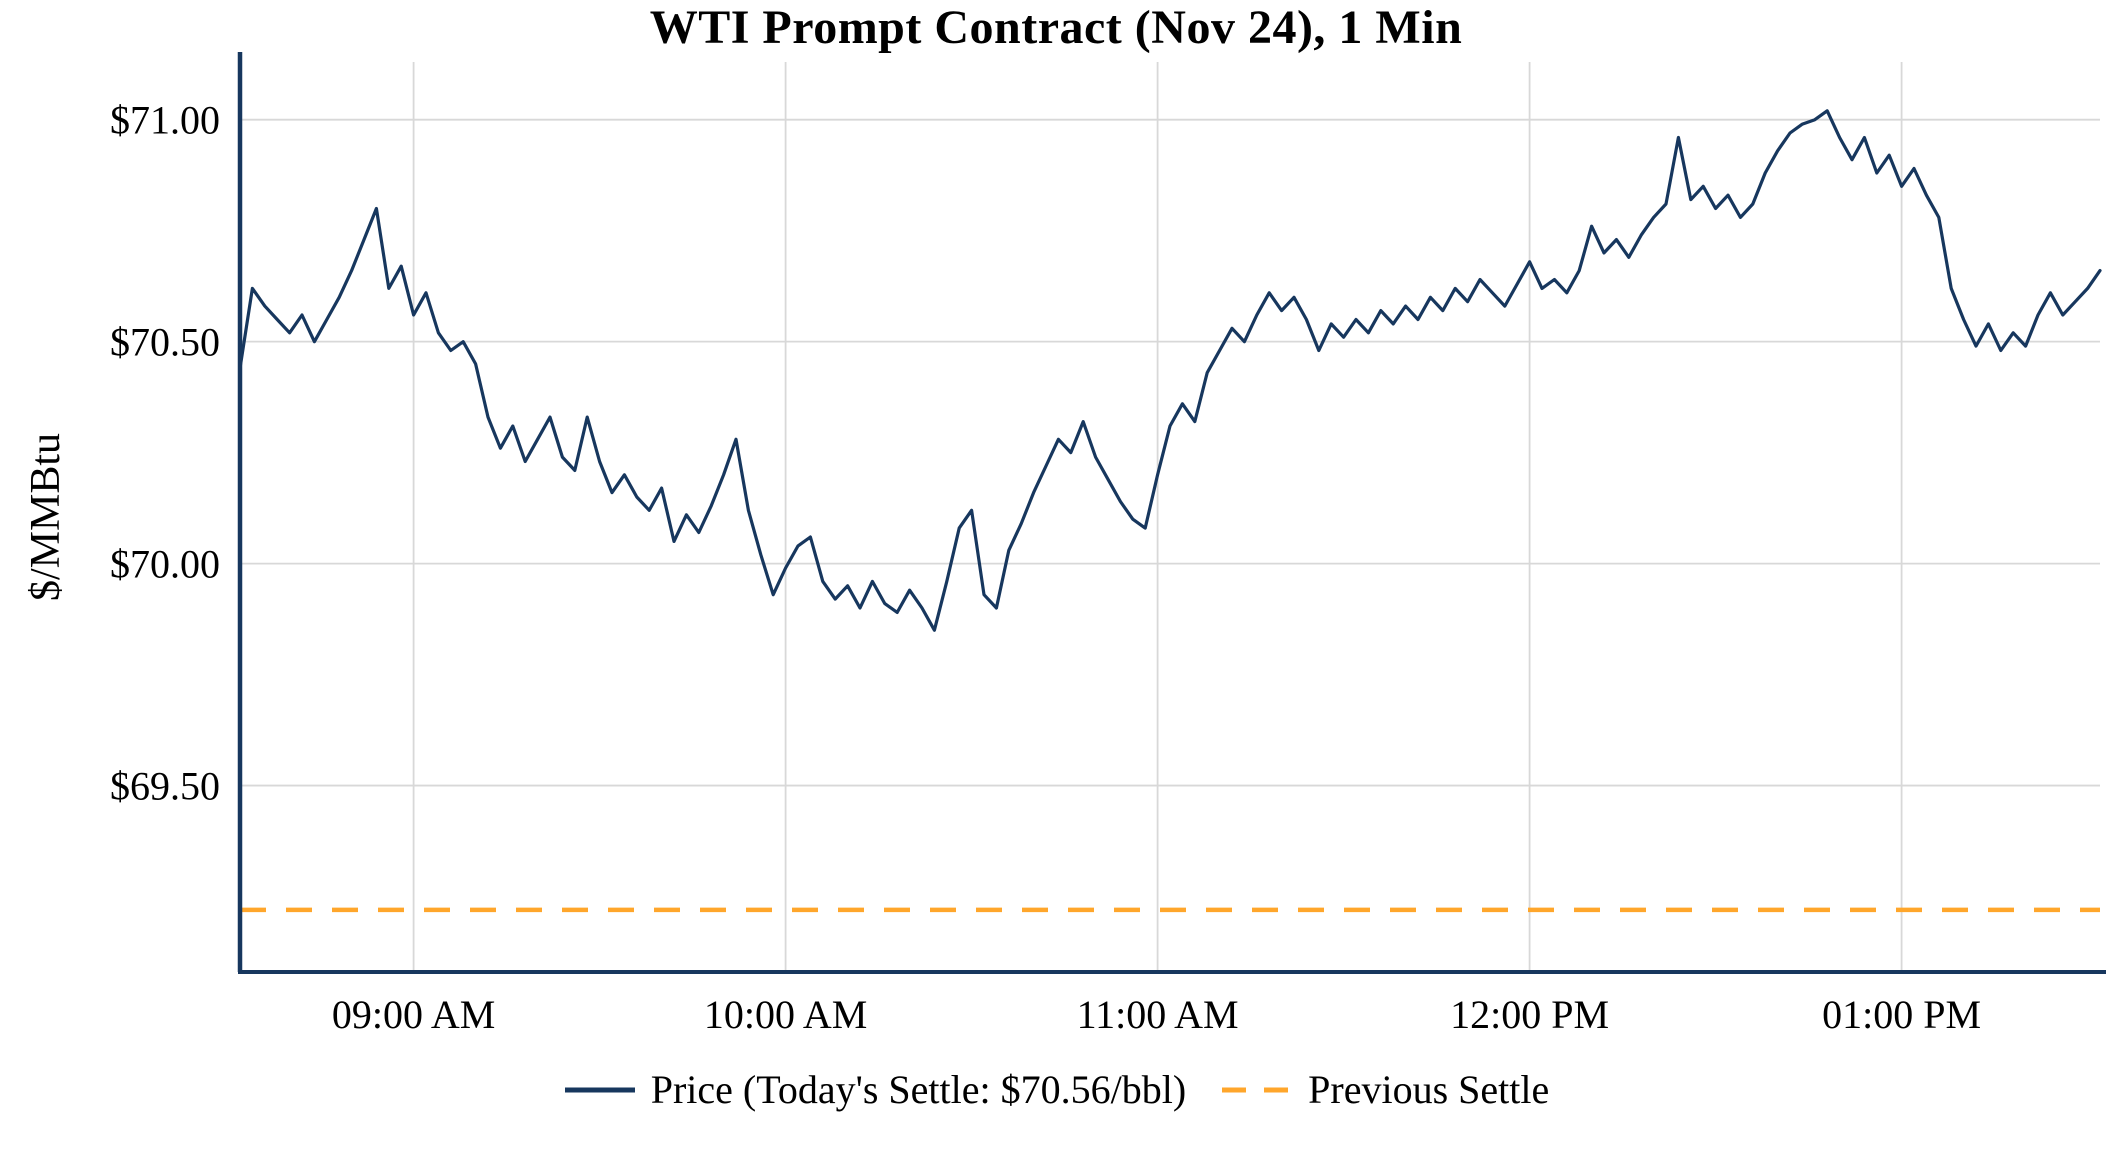  I want to click on x-tick-label: 09:00 AM, so click(413, 1014).